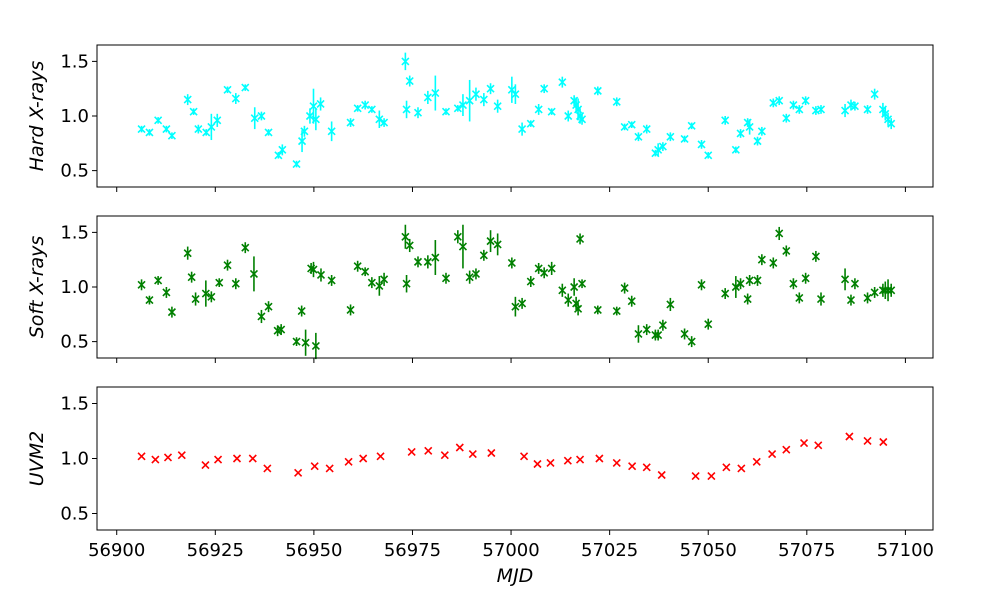  What do you see at coordinates (37, 287) in the screenshot?
I see `y-axis-label: Soft X-rays` at bounding box center [37, 287].